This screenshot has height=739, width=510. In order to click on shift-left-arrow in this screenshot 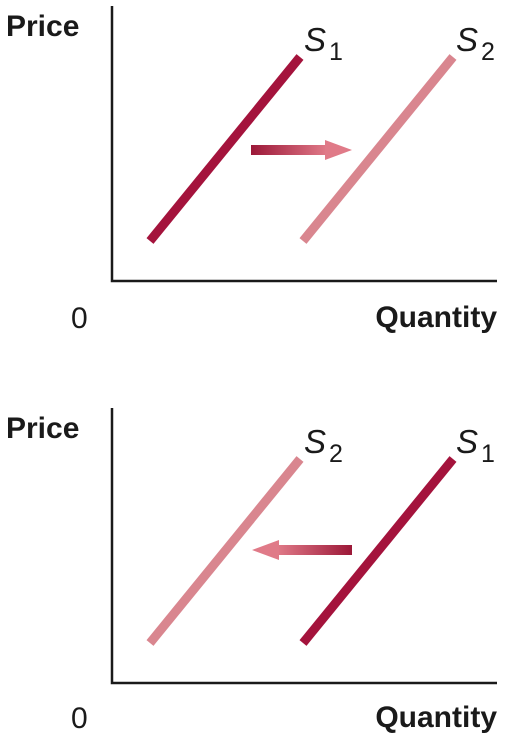, I will do `click(302, 550)`.